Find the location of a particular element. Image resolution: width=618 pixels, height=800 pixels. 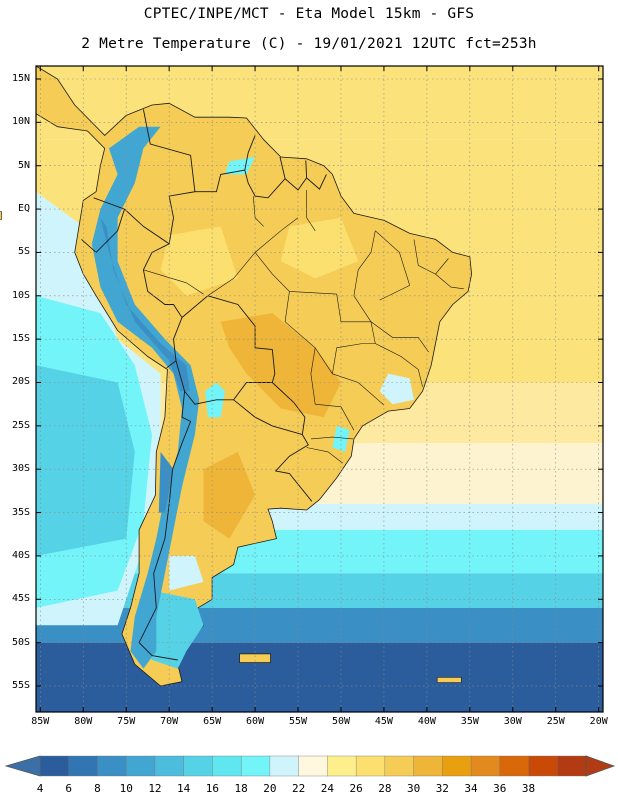

lat-label: 40S is located at coordinates (20, 555).